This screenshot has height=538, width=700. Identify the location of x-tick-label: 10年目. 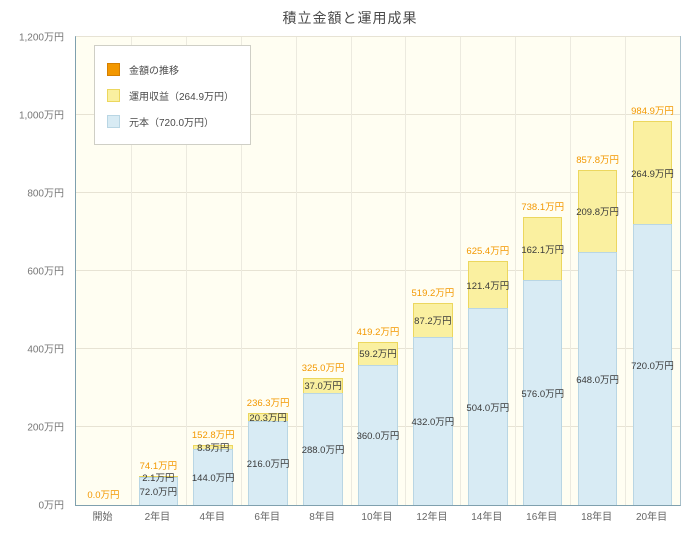
(377, 517).